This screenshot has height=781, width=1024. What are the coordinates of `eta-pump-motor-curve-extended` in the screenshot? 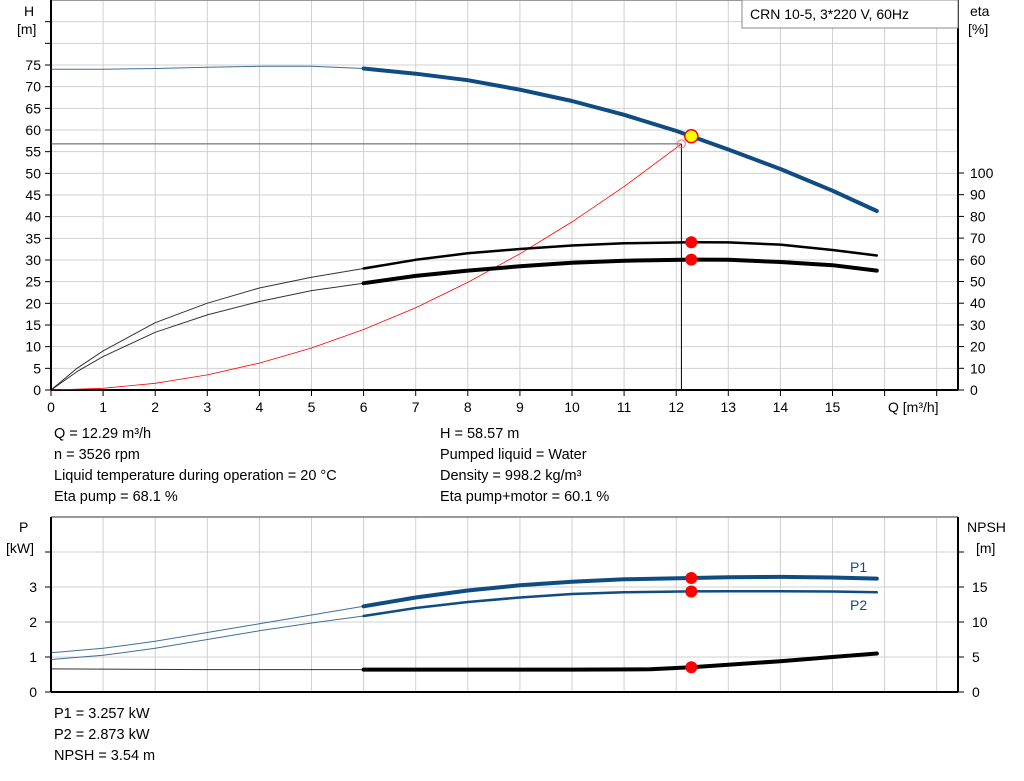 It's located at (207, 336).